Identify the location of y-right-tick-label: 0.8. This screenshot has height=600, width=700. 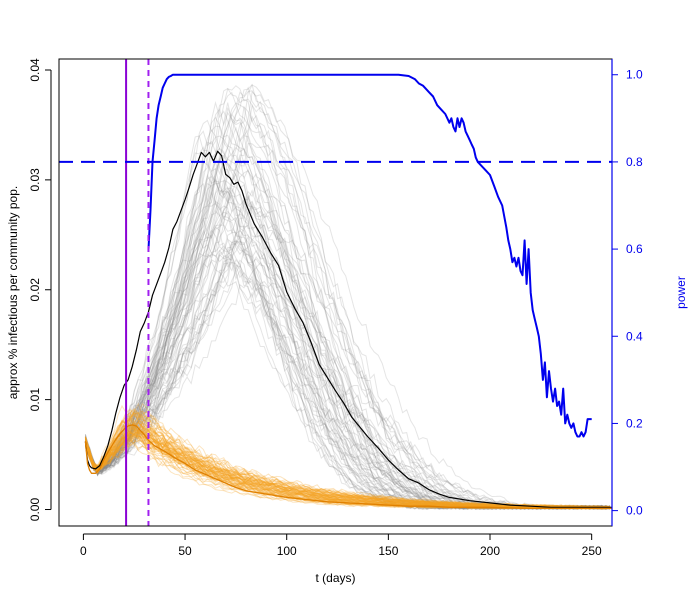
(634, 162).